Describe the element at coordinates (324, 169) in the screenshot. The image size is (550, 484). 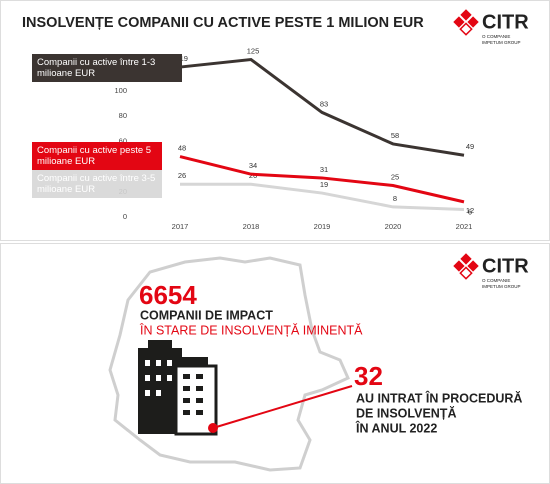
I see `data-label: 31` at that location.